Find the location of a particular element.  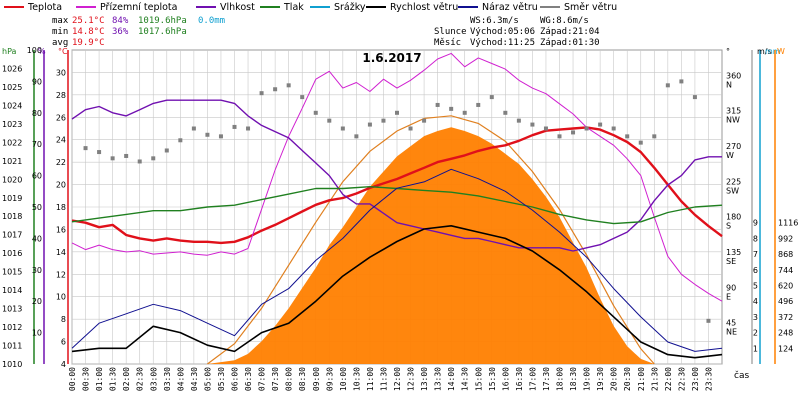

legend-item-temperature: Teplota is located at coordinates (33, 7).